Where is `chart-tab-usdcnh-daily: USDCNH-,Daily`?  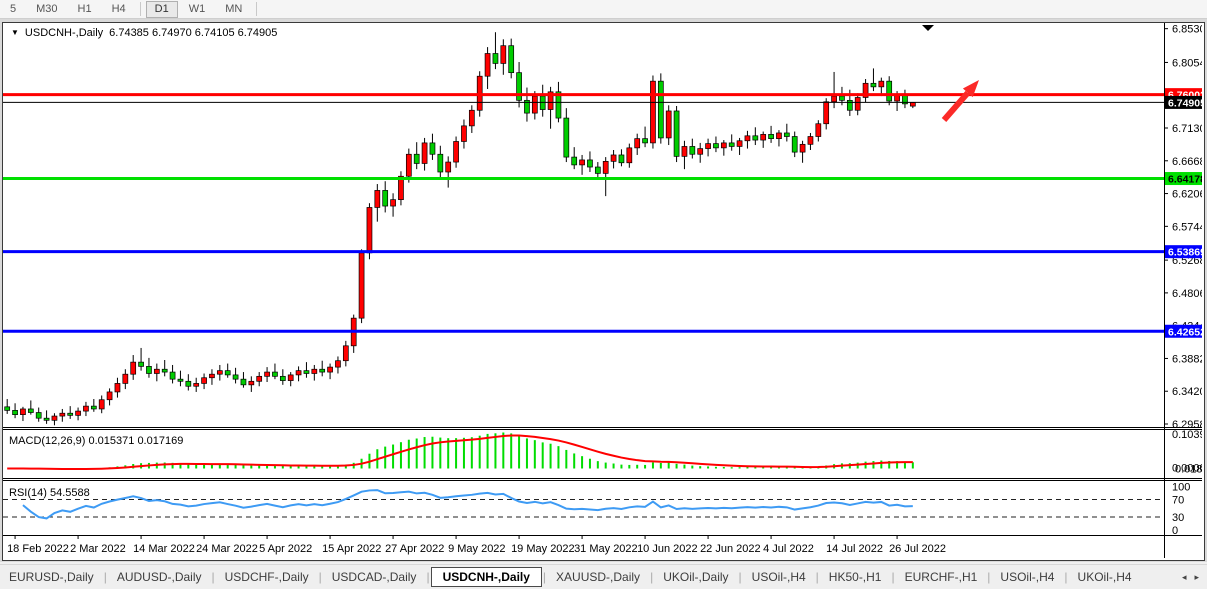 chart-tab-usdcnh-daily: USDCNH-,Daily is located at coordinates (486, 577).